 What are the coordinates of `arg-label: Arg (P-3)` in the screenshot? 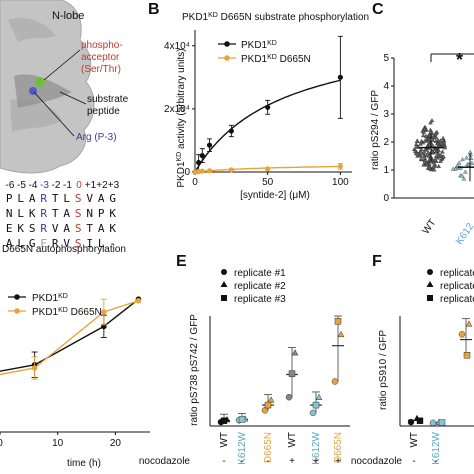 It's located at (96, 137).